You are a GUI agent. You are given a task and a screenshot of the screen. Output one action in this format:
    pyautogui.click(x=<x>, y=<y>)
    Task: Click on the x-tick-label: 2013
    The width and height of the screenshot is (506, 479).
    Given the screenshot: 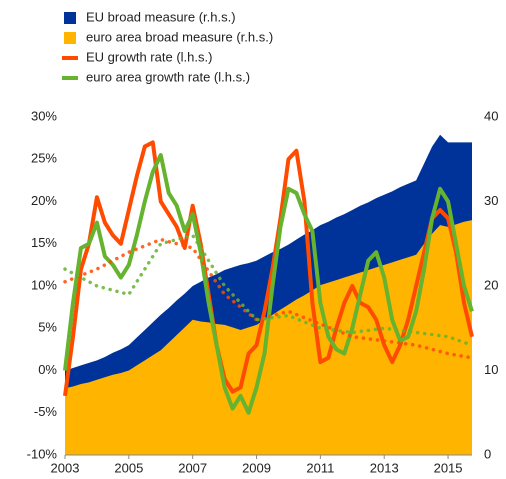 What is the action you would take?
    pyautogui.click(x=384, y=467)
    